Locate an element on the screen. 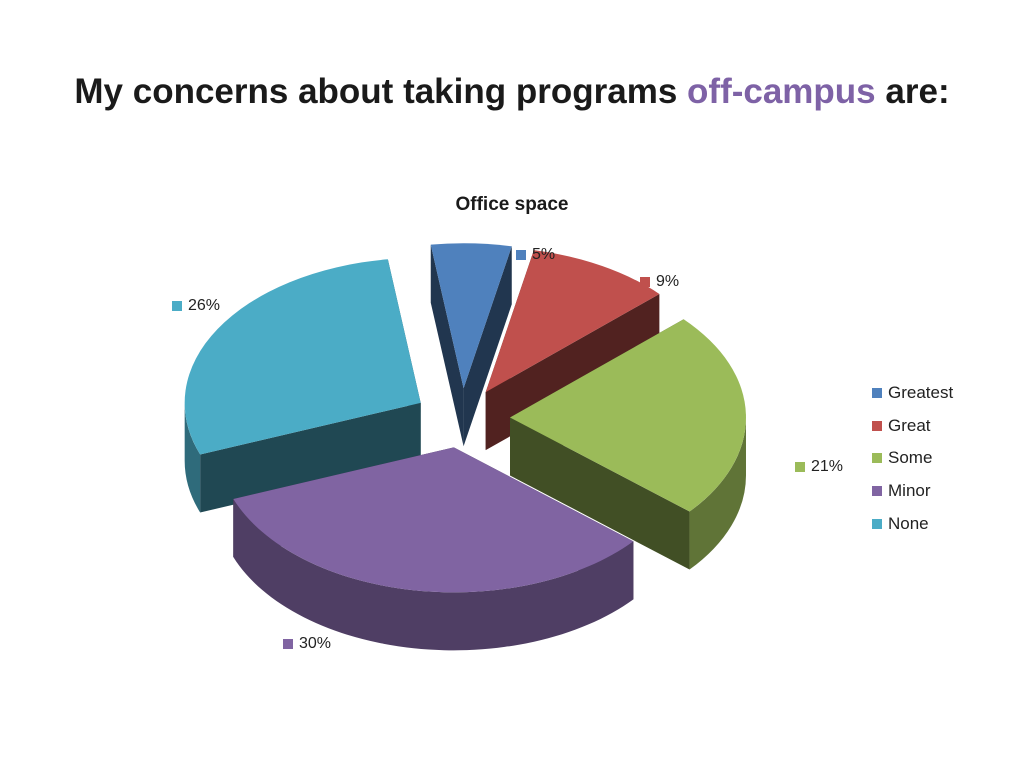 The image size is (1024, 768). data-label-some: 21% is located at coordinates (819, 467).